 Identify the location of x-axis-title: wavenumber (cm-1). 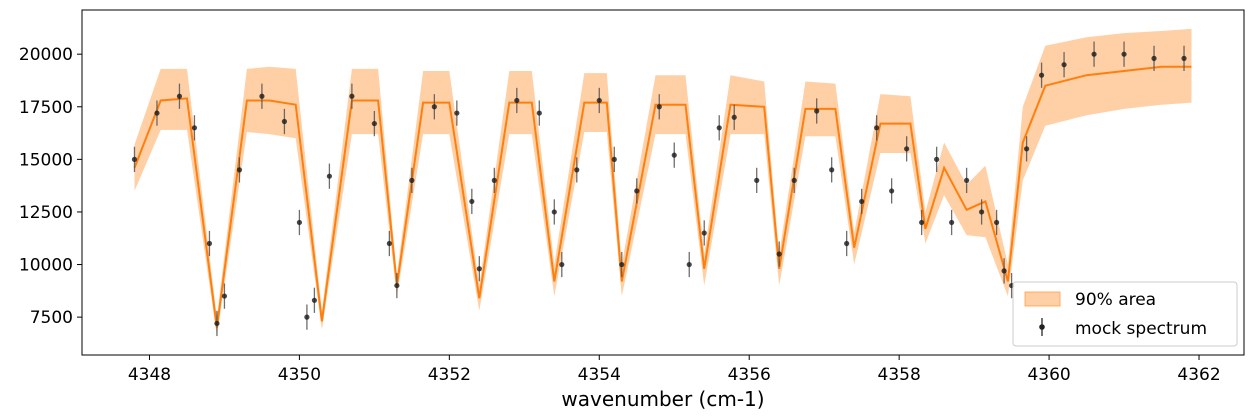
(662, 399).